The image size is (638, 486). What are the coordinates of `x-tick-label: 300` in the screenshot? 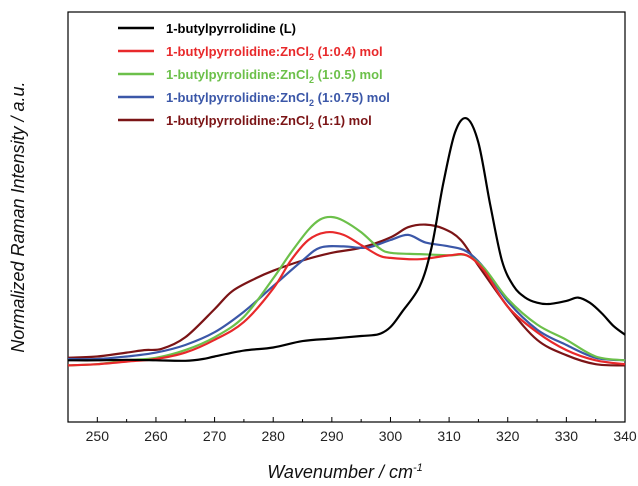 It's located at (391, 436).